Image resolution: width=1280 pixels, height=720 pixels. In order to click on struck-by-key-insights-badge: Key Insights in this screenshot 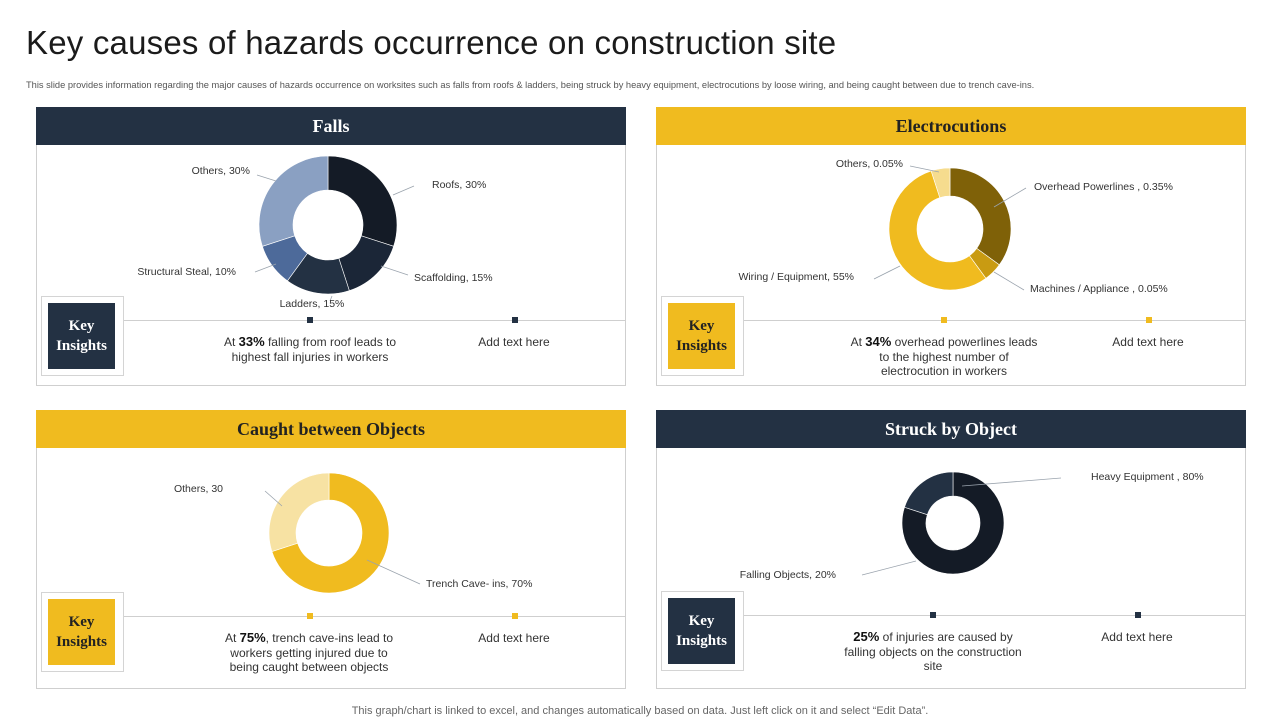, I will do `click(701, 631)`.